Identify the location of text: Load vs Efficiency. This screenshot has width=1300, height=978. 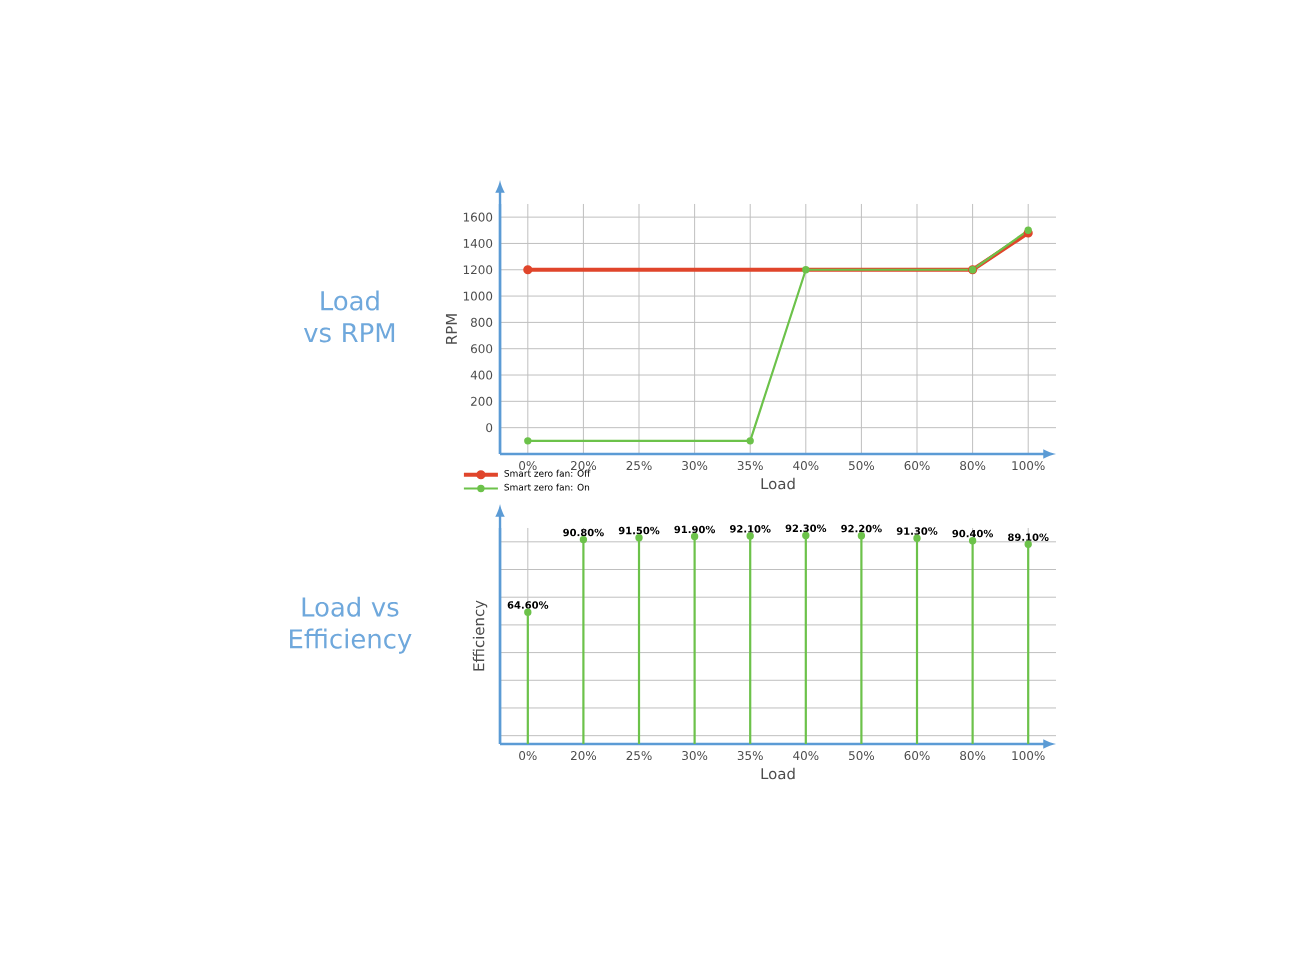
(351, 625).